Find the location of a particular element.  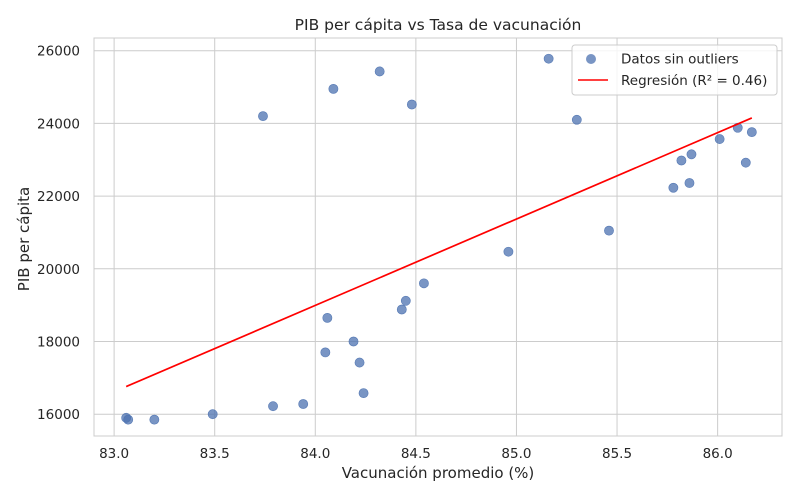

y-axis-label: PIB per cápita is located at coordinates (24, 239).